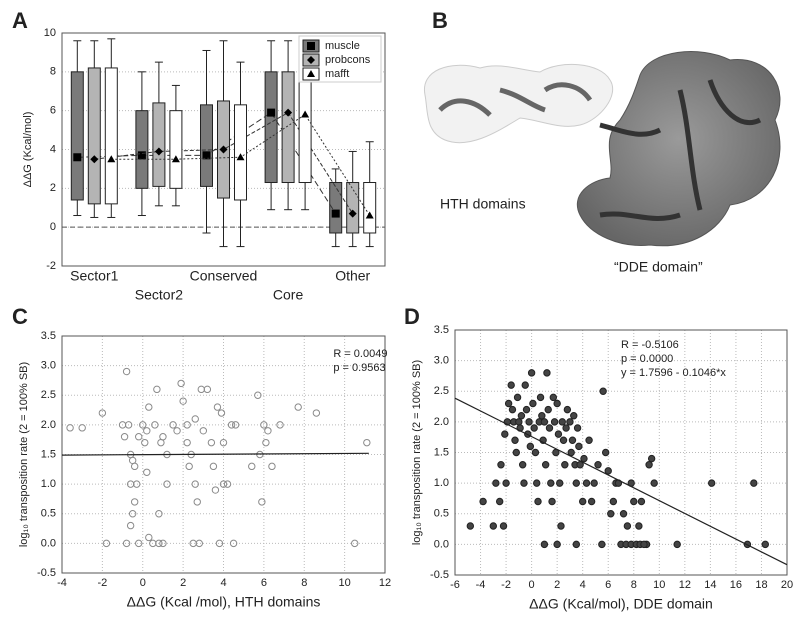 The image size is (800, 619). I want to click on x-tick-label: Sector1, so click(94, 276).